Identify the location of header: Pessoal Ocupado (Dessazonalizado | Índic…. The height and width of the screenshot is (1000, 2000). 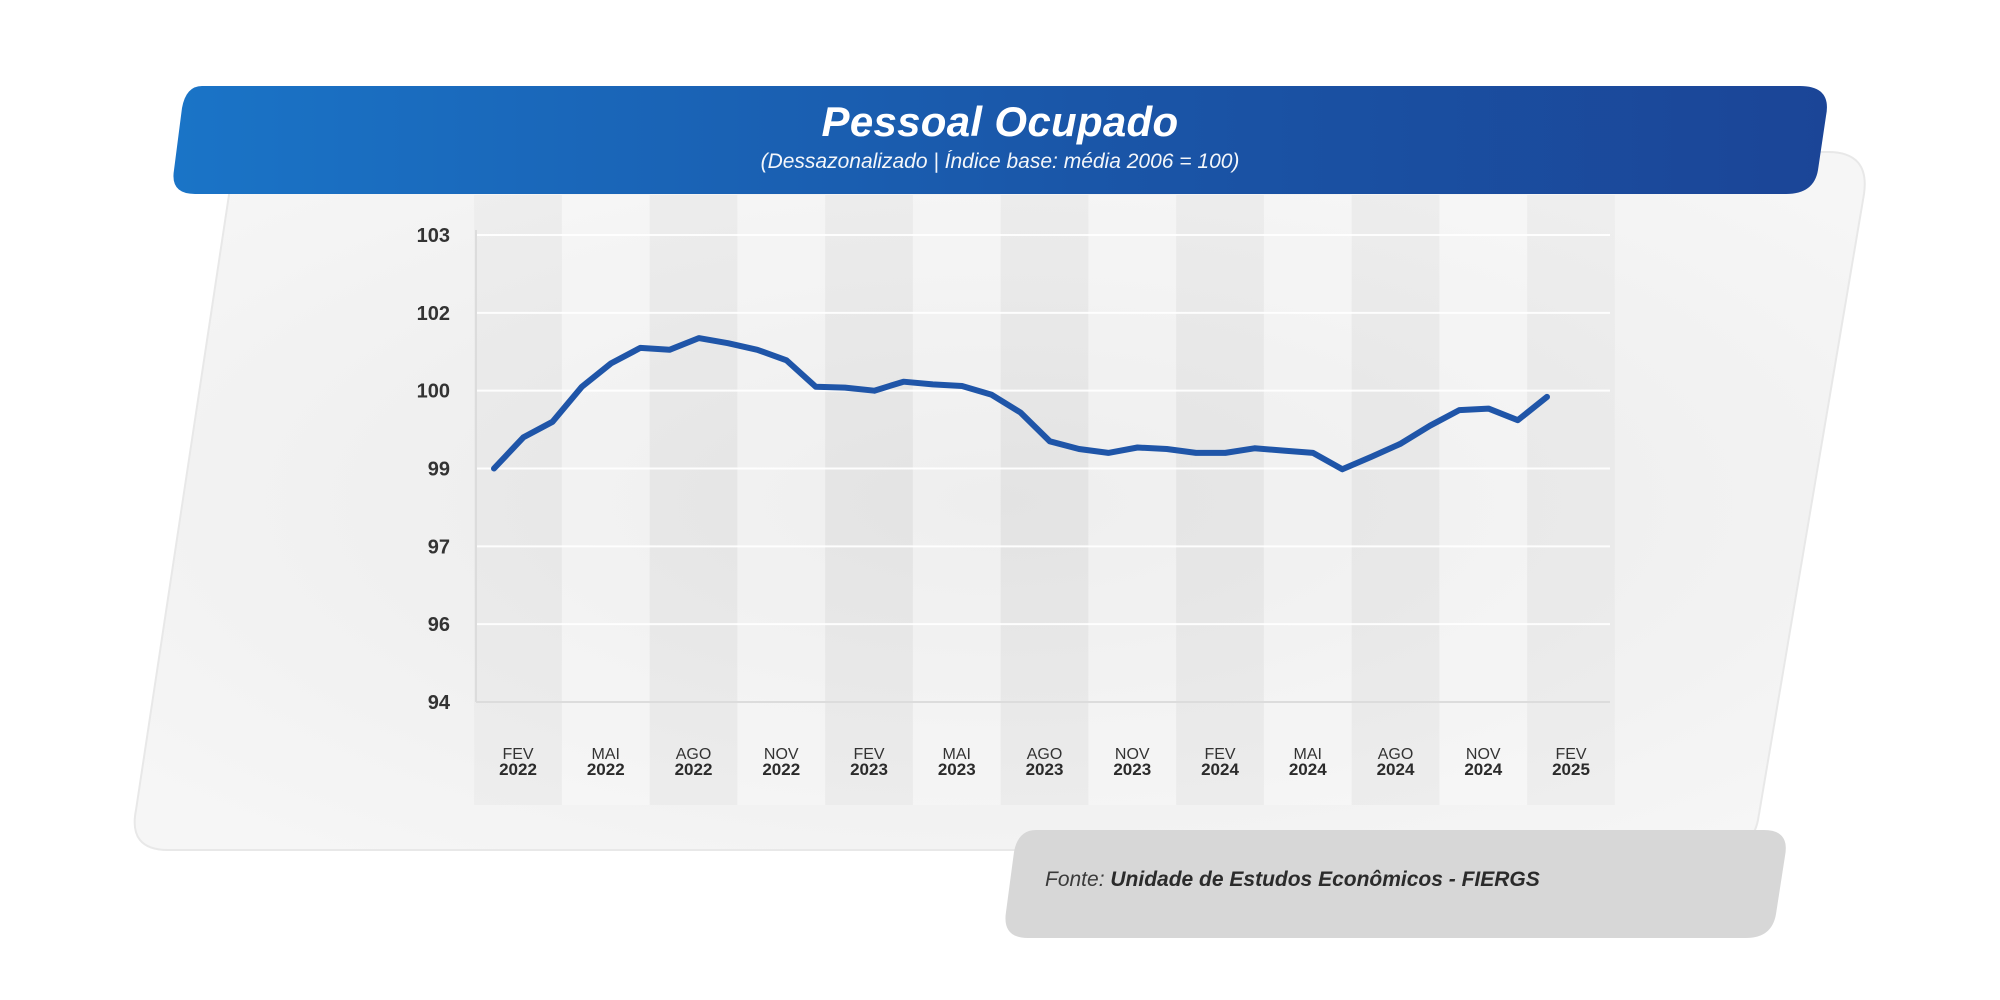
(1000, 140).